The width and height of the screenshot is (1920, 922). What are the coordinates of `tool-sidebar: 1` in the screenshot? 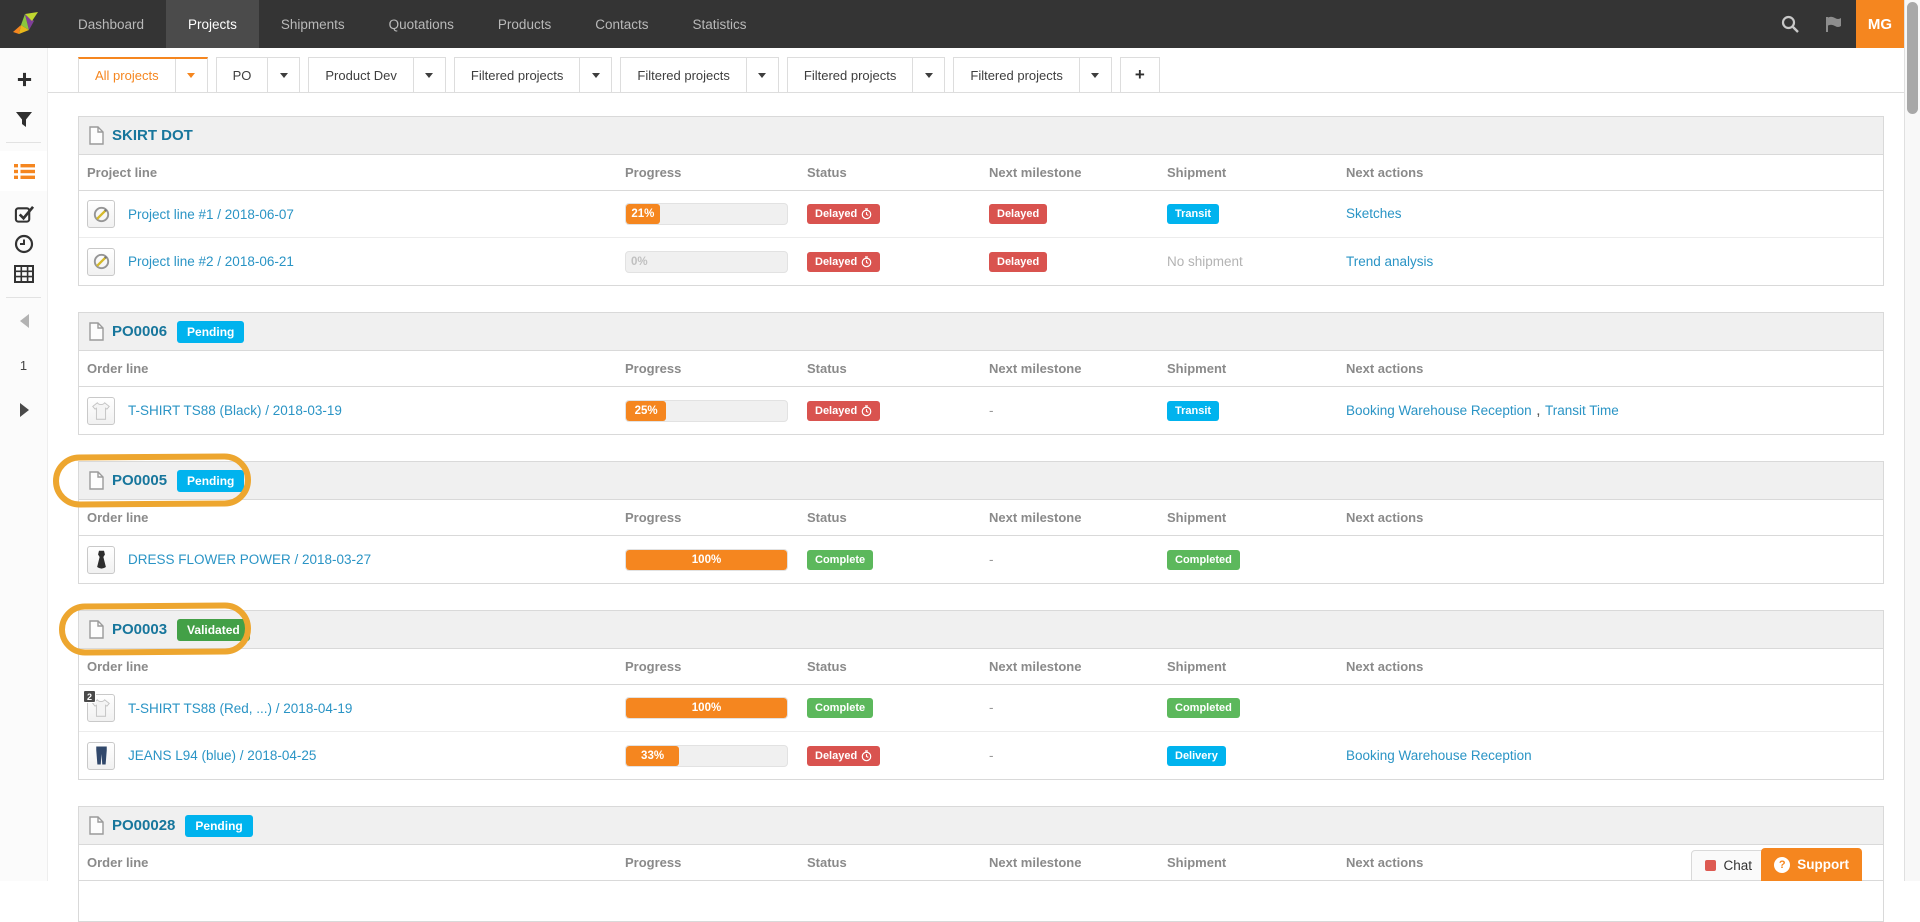 It's located at (24, 464).